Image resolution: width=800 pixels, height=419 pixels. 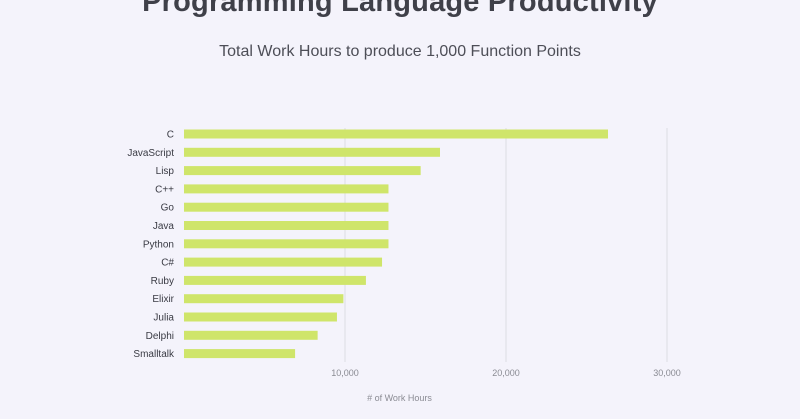 What do you see at coordinates (164, 189) in the screenshot?
I see `category-label-3: C++` at bounding box center [164, 189].